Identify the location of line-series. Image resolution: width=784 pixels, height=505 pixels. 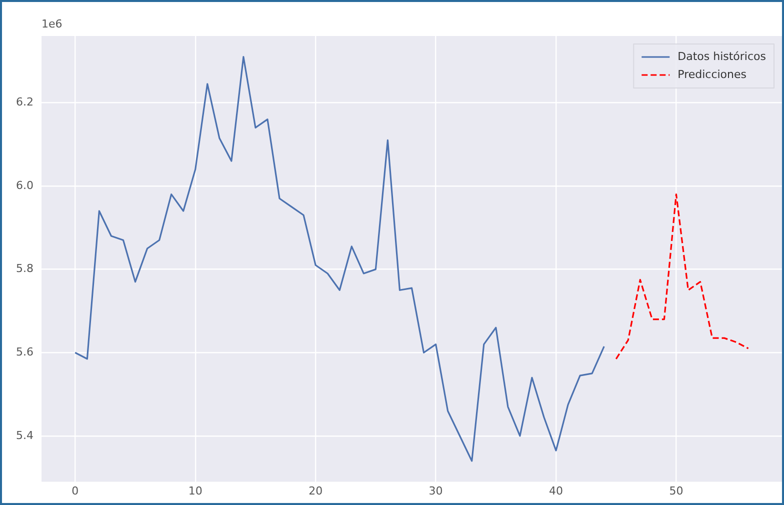
(682, 277).